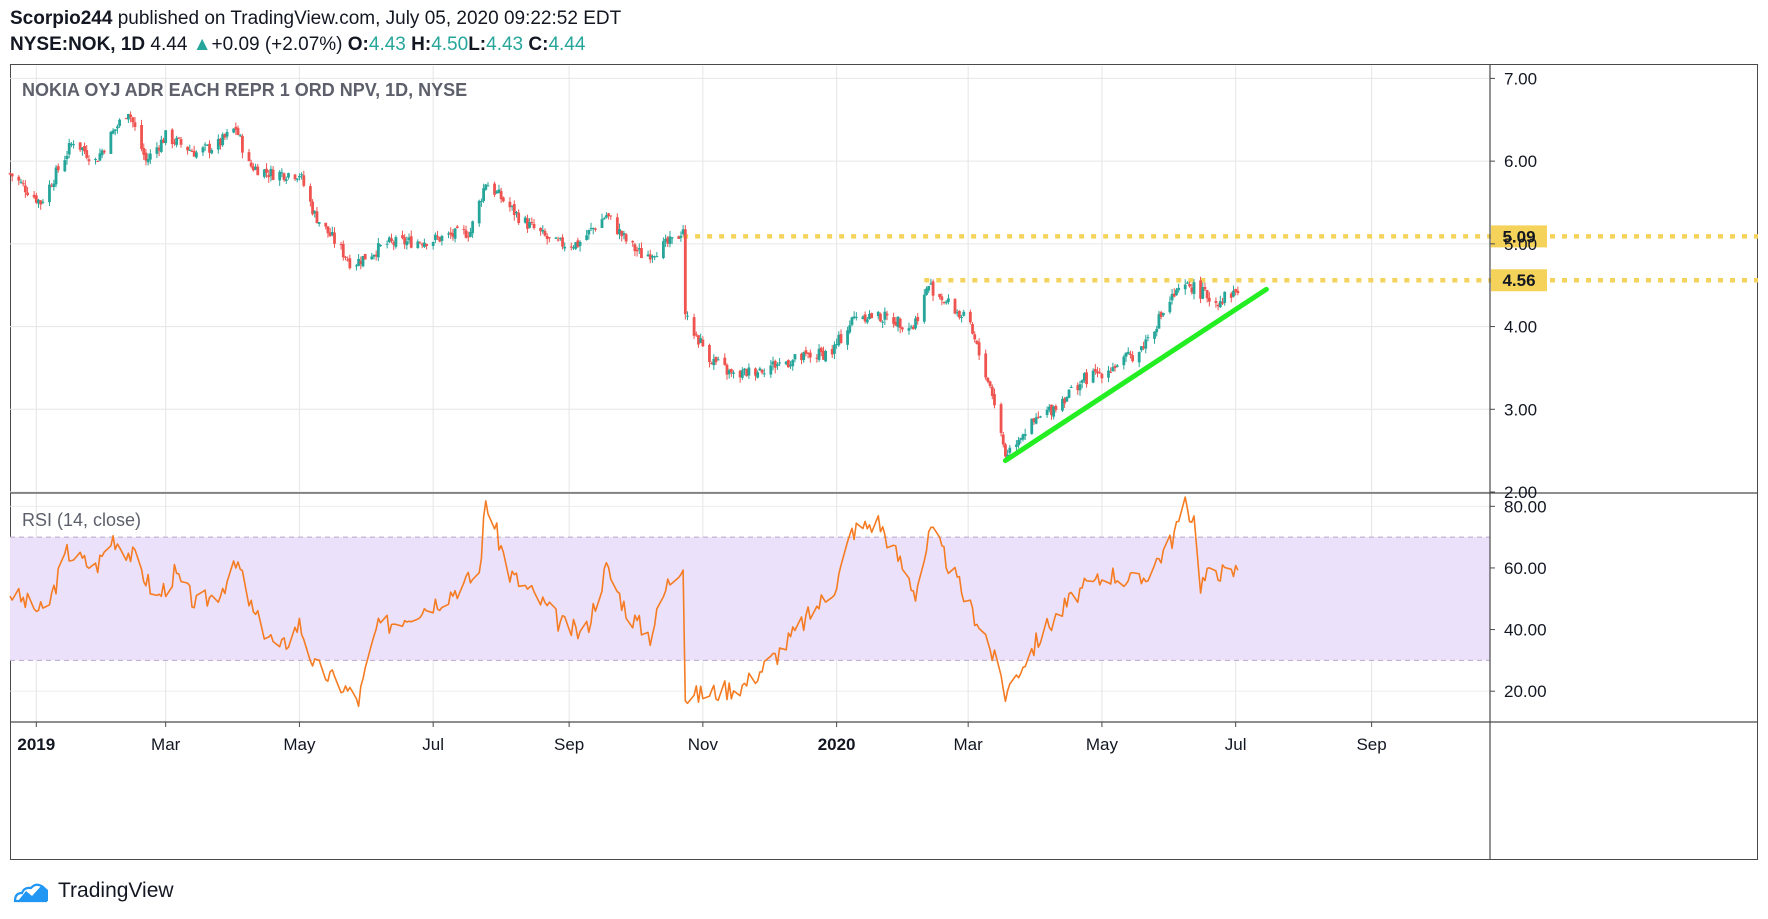 The width and height of the screenshot is (1768, 919). Describe the element at coordinates (1519, 236) in the screenshot. I see `level-tag` at that location.